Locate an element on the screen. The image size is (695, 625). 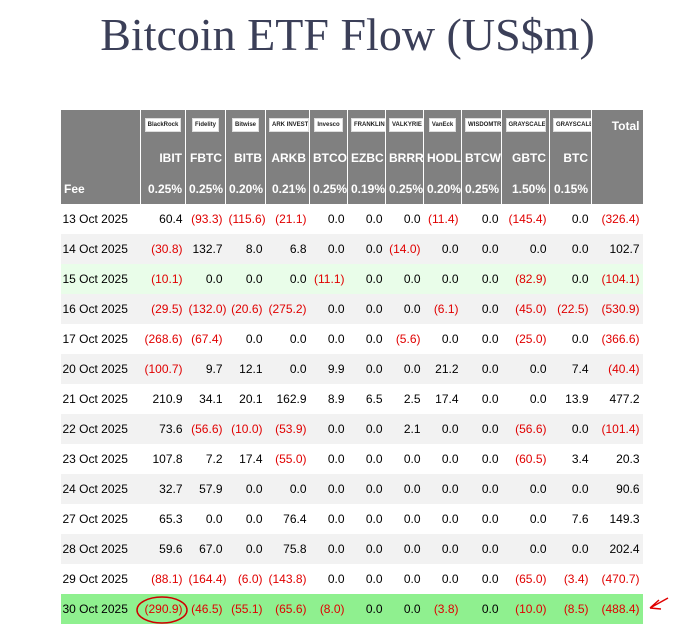
flow-value: (88.1) is located at coordinates (167, 579).